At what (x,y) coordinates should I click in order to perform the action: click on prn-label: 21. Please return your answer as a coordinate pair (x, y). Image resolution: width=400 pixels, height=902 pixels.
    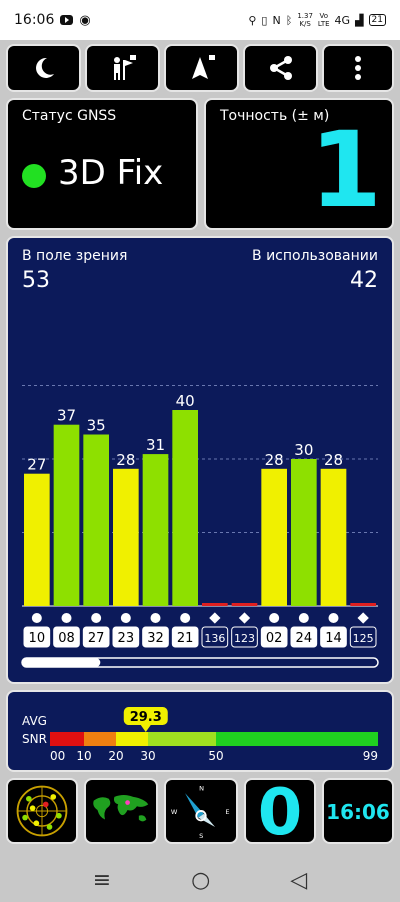
    Looking at the image, I should click on (185, 638).